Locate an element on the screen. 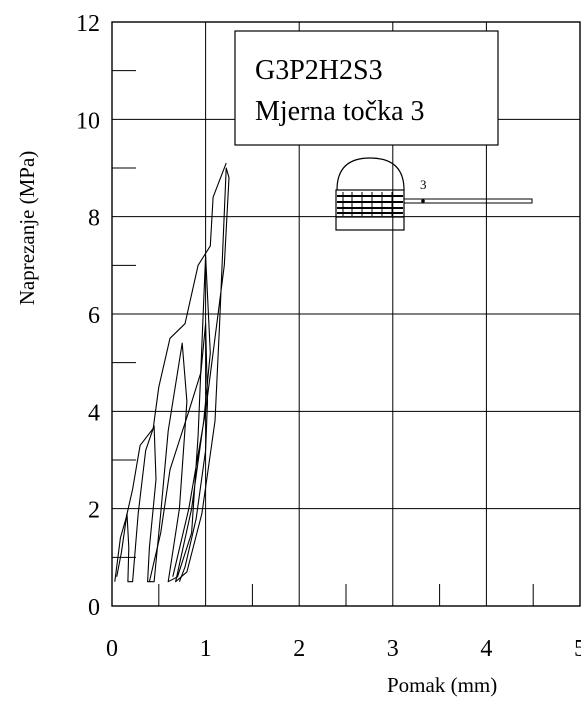 The height and width of the screenshot is (702, 581). legend-line-2: Mjerna točka 3 is located at coordinates (340, 111).